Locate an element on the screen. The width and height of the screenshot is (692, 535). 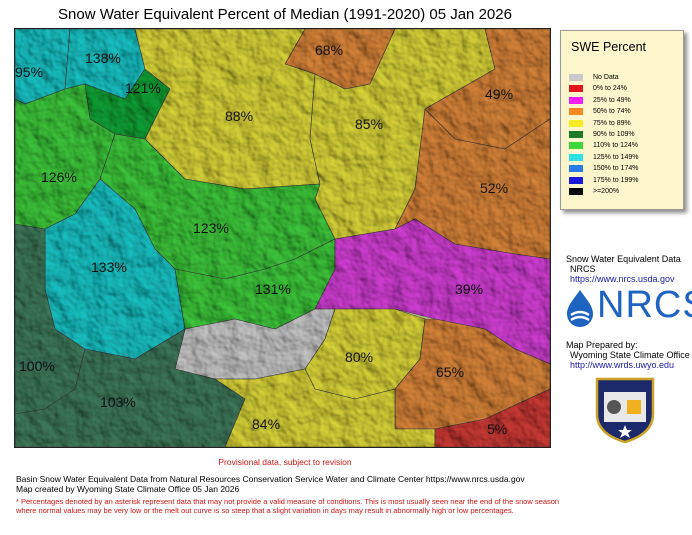
basin-label-b4: 68% is located at coordinates (329, 50).